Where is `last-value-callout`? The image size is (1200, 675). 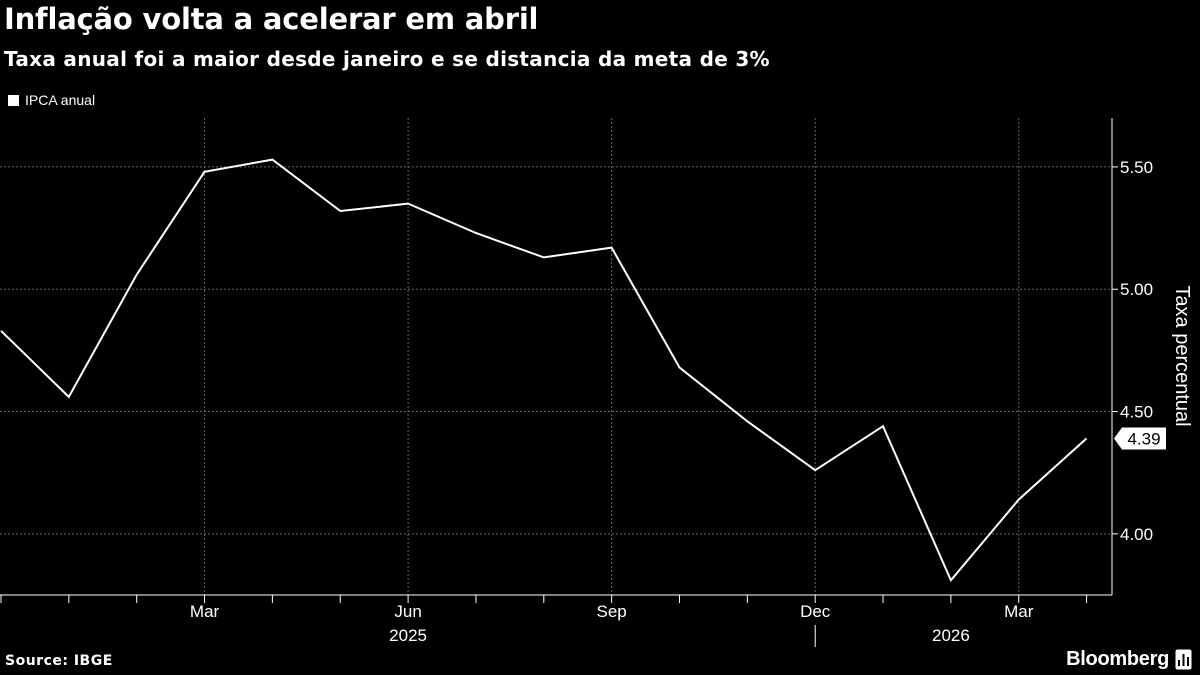
last-value-callout is located at coordinates (1140, 438).